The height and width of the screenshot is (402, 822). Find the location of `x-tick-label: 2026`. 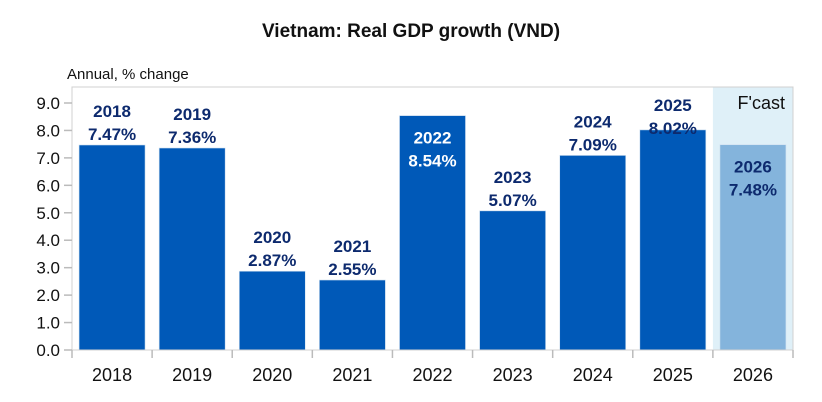

x-tick-label: 2026 is located at coordinates (753, 375).